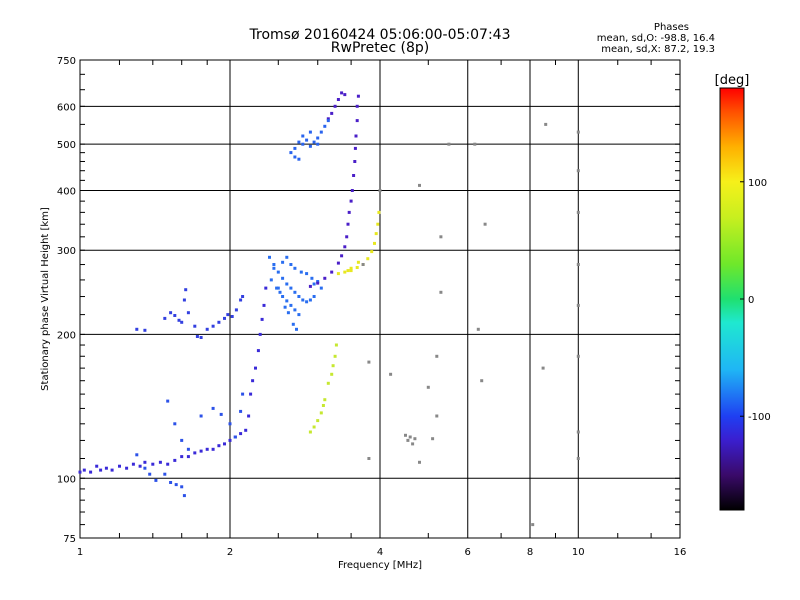 Image resolution: width=800 pixels, height=600 pixels. Describe the element at coordinates (380, 565) in the screenshot. I see `x-axis-label: Frequency [MHz]` at that location.